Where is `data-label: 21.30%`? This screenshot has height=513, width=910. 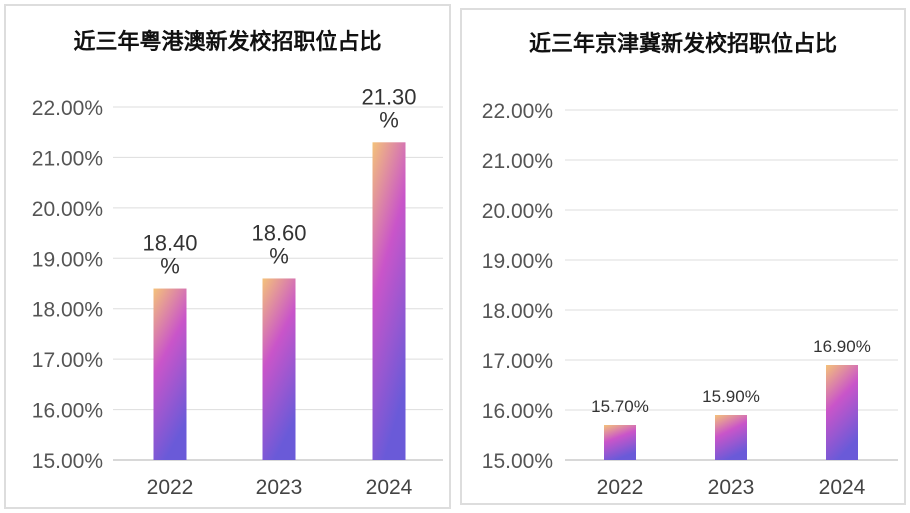 data-label: 21.30% is located at coordinates (388, 108).